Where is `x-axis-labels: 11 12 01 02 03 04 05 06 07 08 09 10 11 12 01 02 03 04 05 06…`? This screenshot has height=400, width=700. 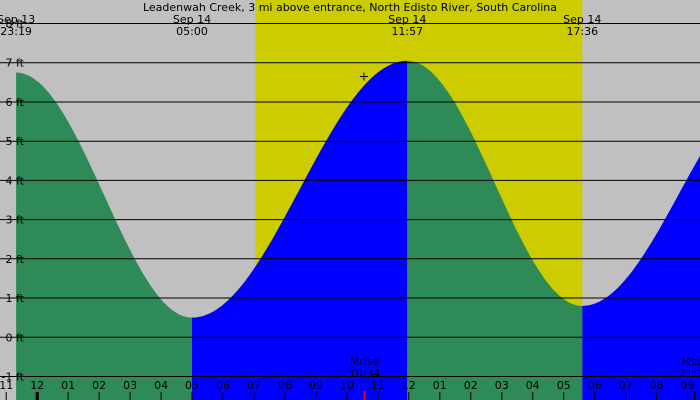
x-axis-labels: 11 12 01 02 03 04 05 06 07 08 09 10 11 12 01 02 03 04 05 06… is located at coordinates (347, 389).